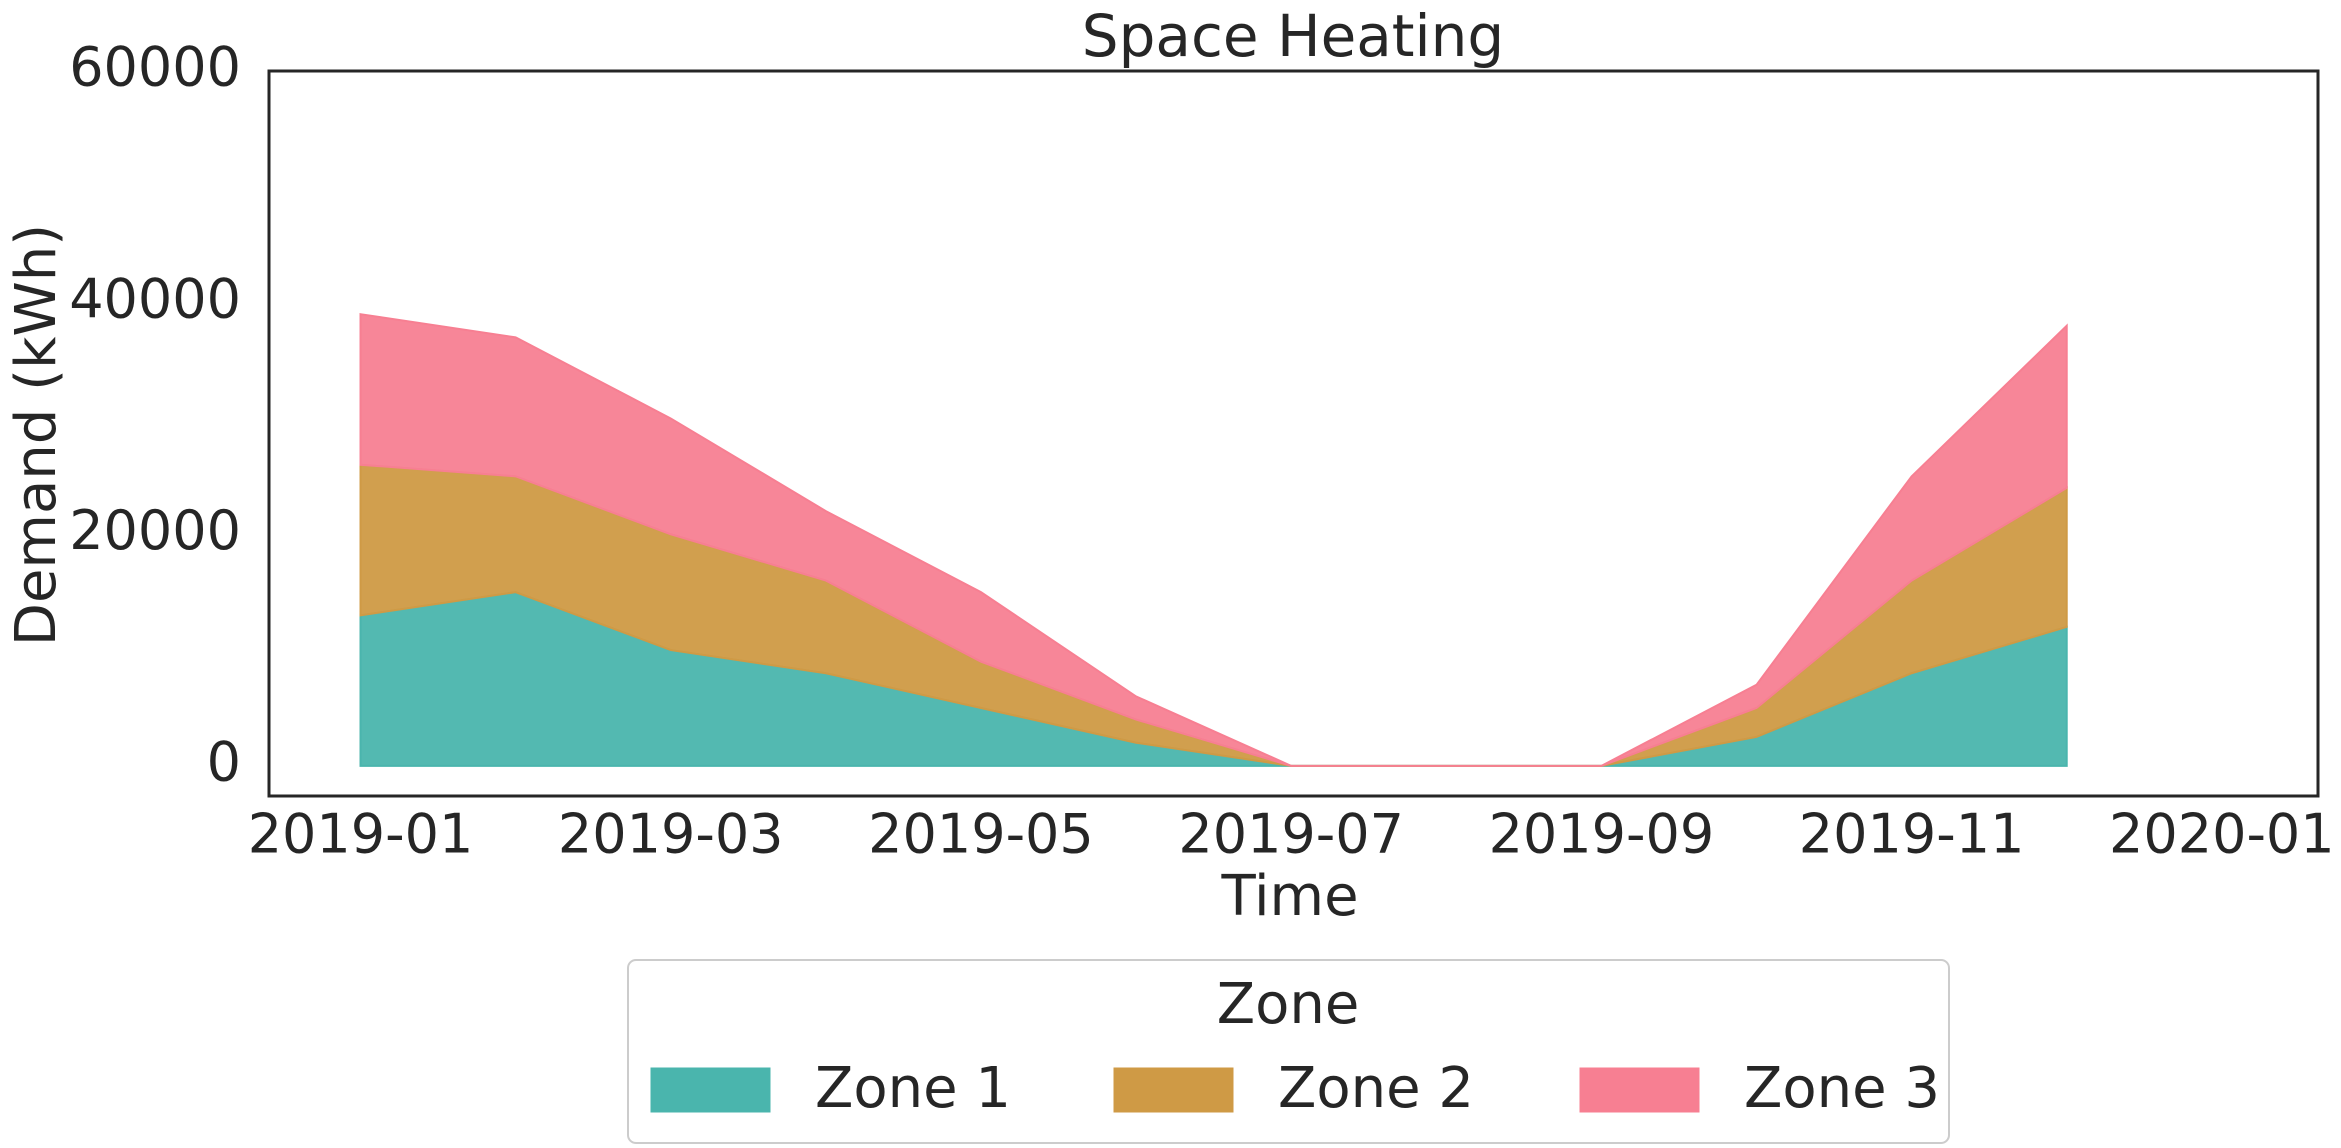  I want to click on legend-label: Zone 1, so click(913, 1088).